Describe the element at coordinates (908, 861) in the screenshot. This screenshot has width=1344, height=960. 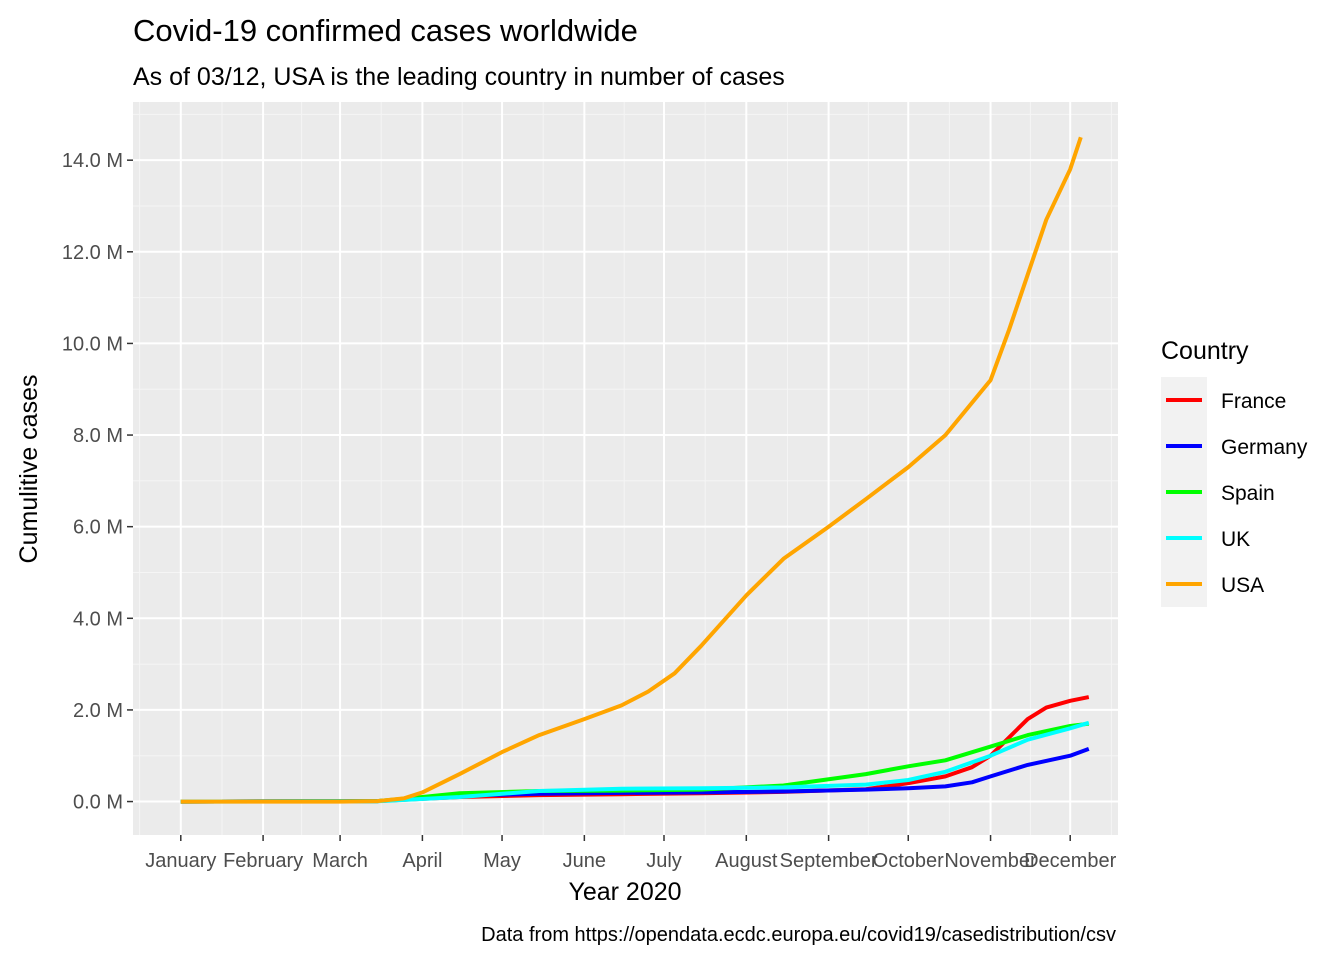
I see `x-tick-label: October` at that location.